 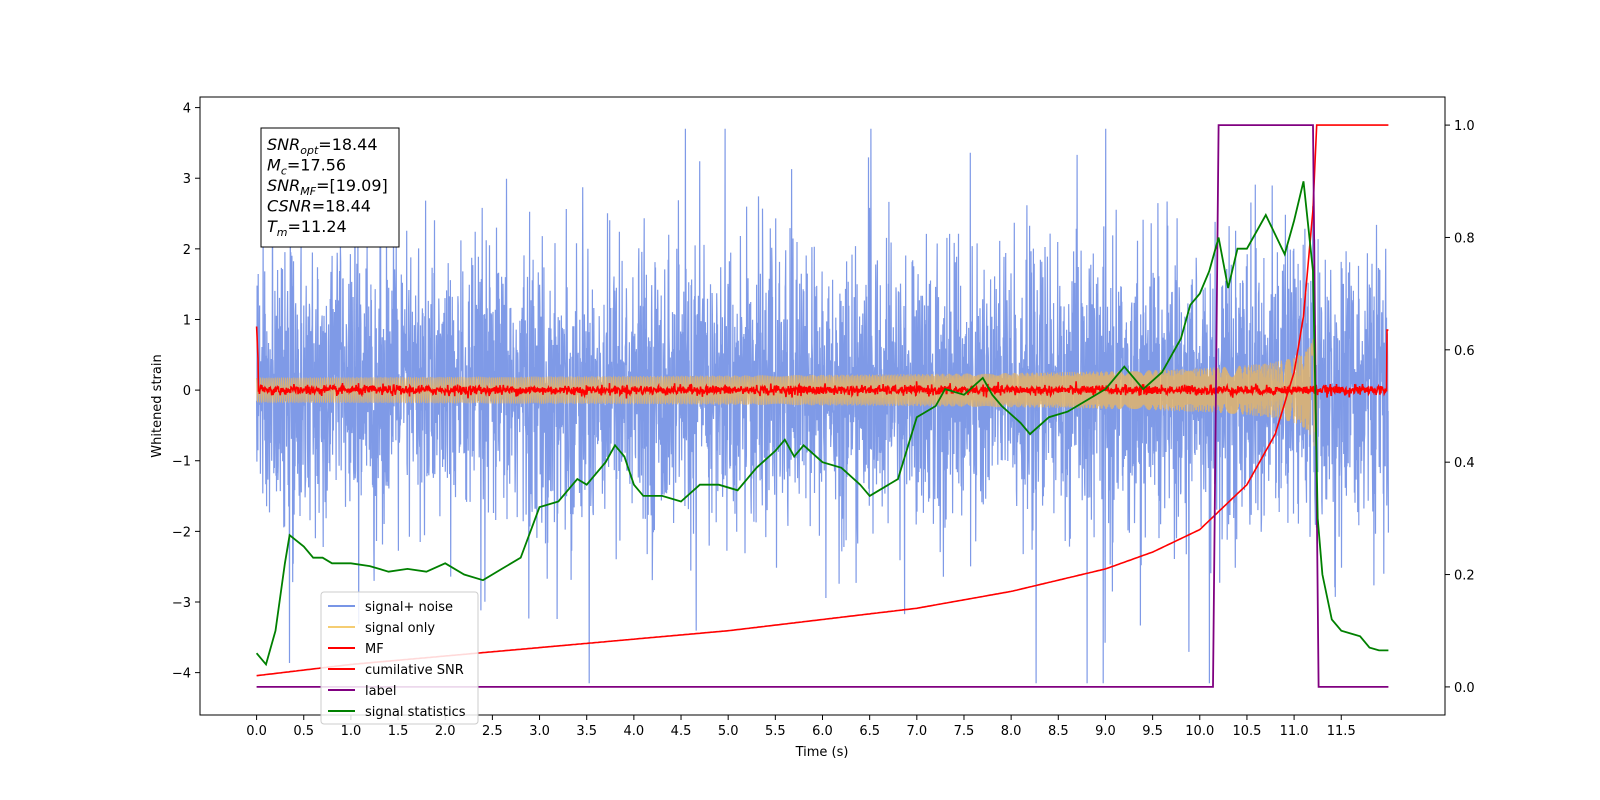 What do you see at coordinates (539, 731) in the screenshot?
I see `x-tick-label: 3.0` at bounding box center [539, 731].